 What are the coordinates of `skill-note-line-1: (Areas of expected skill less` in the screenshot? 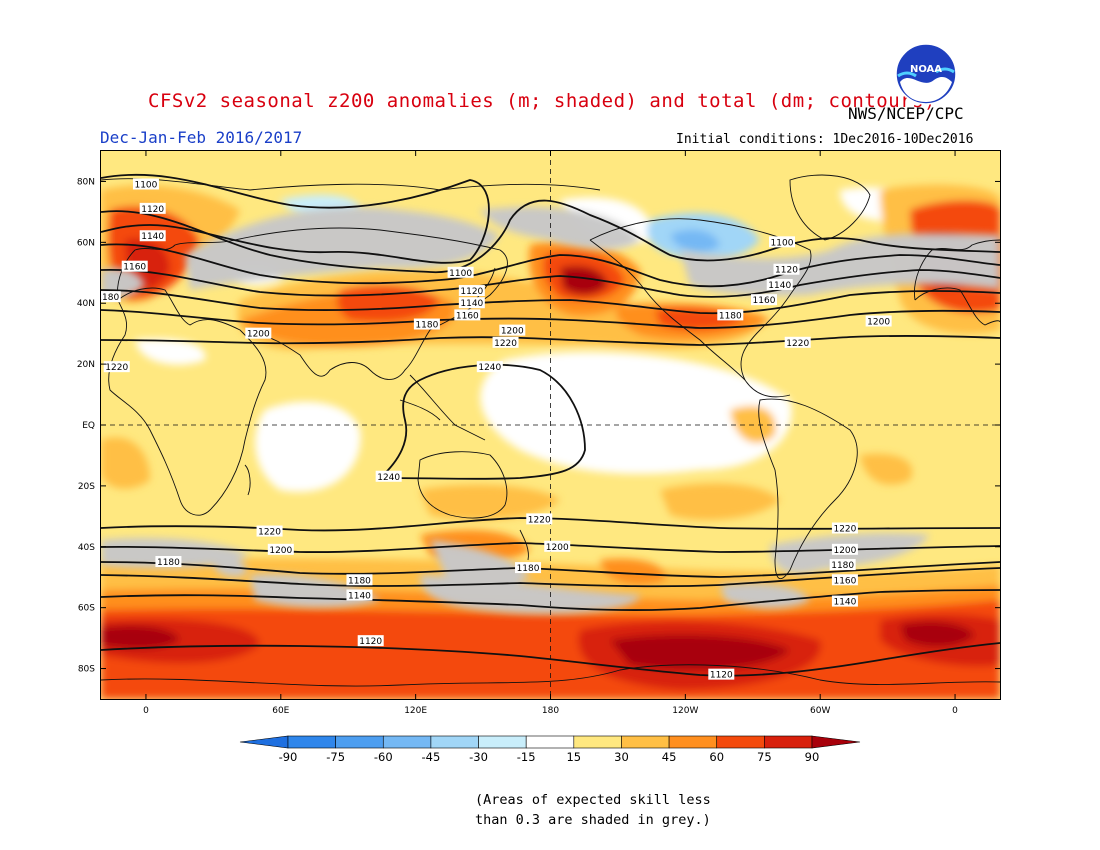 It's located at (593, 800).